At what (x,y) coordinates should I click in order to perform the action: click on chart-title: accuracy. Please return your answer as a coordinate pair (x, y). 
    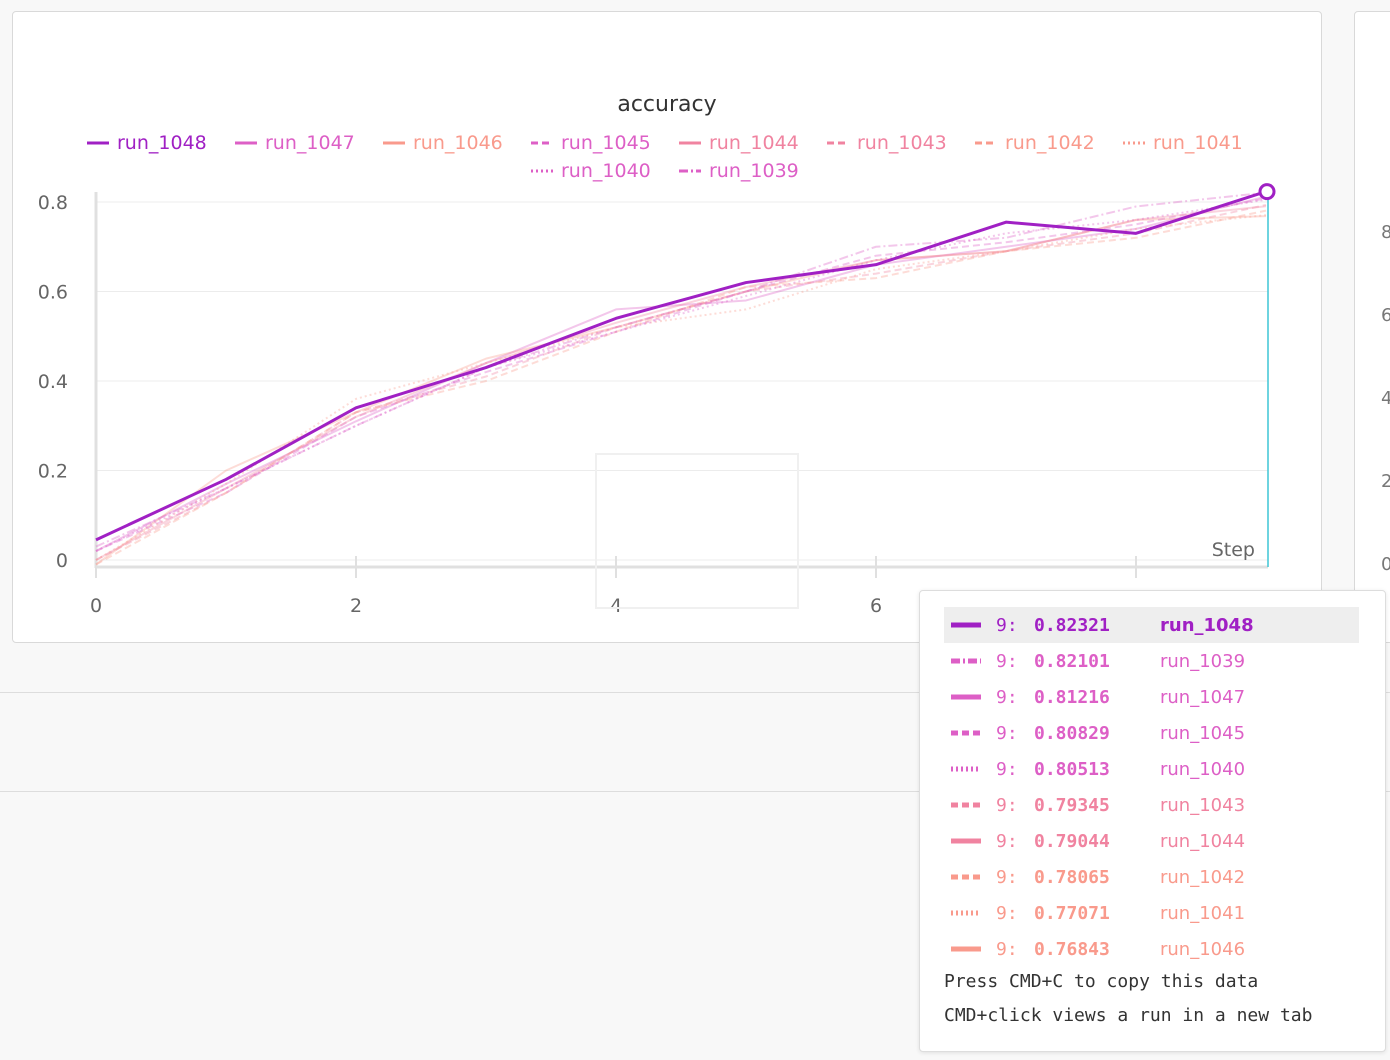
    Looking at the image, I should click on (667, 104).